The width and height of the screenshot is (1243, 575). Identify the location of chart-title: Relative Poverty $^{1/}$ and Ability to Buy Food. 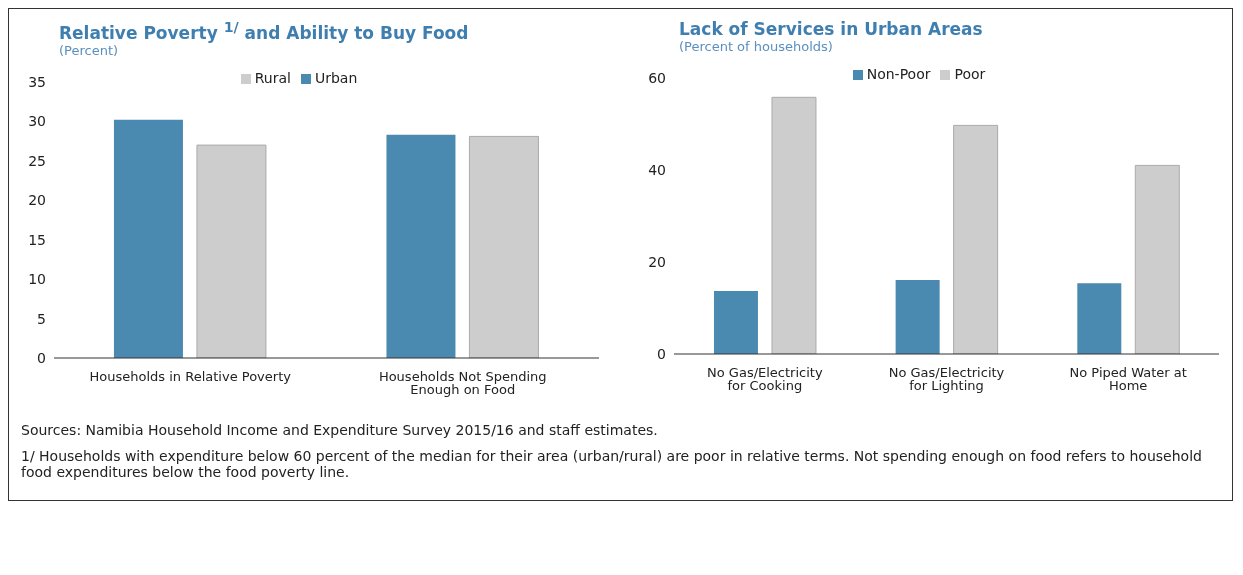
(264, 31).